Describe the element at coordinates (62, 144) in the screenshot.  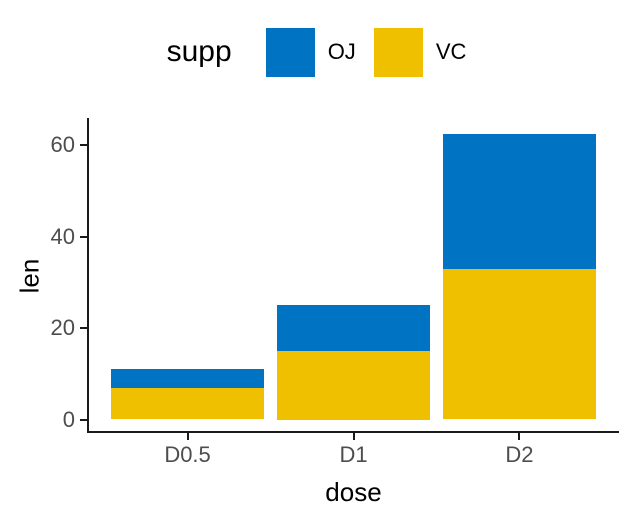
I see `y-tick-label: 60` at that location.